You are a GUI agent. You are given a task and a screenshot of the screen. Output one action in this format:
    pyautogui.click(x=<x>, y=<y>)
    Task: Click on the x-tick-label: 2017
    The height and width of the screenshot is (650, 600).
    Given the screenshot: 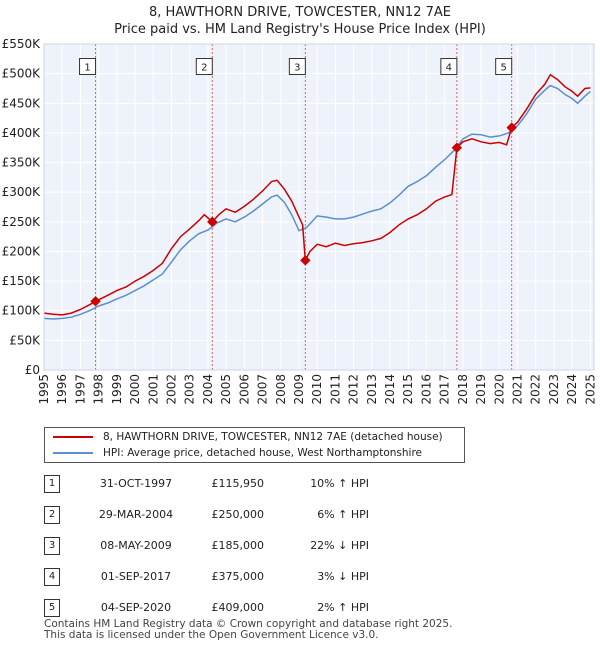 What is the action you would take?
    pyautogui.click(x=445, y=389)
    